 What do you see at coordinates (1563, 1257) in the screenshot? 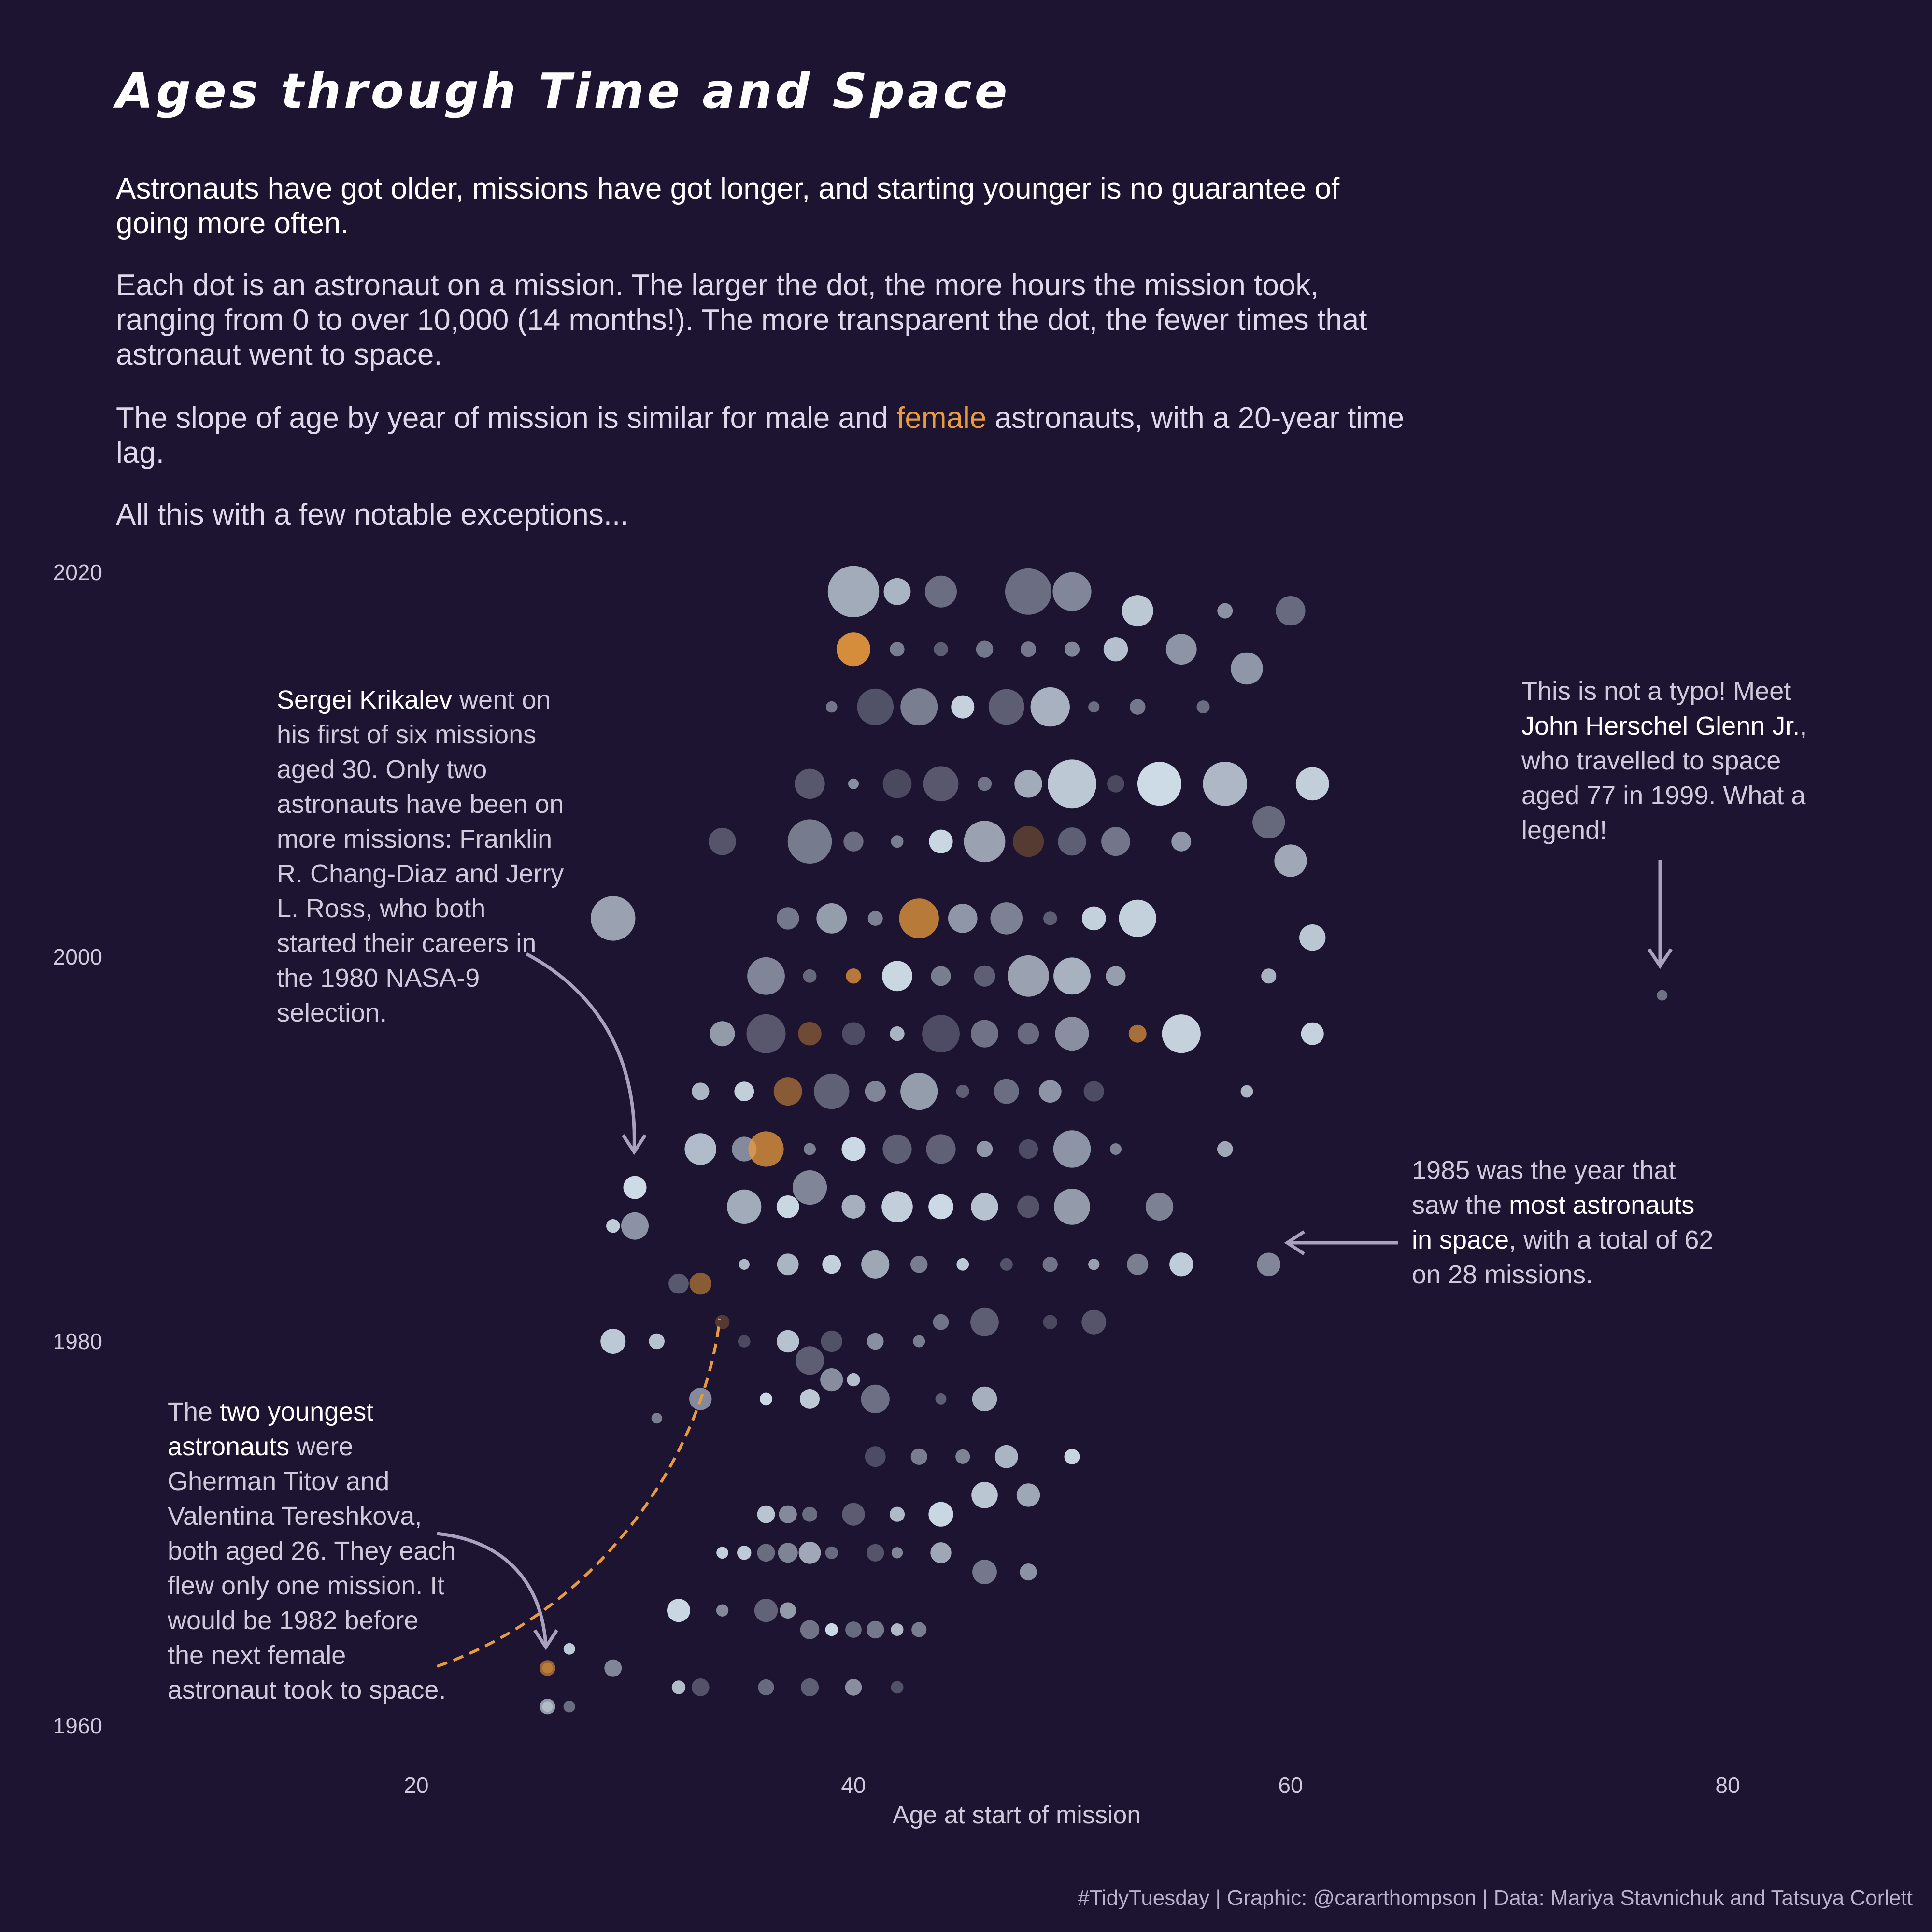
I see `y1985-text: , with a total of 62 on 28 missions.` at bounding box center [1563, 1257].